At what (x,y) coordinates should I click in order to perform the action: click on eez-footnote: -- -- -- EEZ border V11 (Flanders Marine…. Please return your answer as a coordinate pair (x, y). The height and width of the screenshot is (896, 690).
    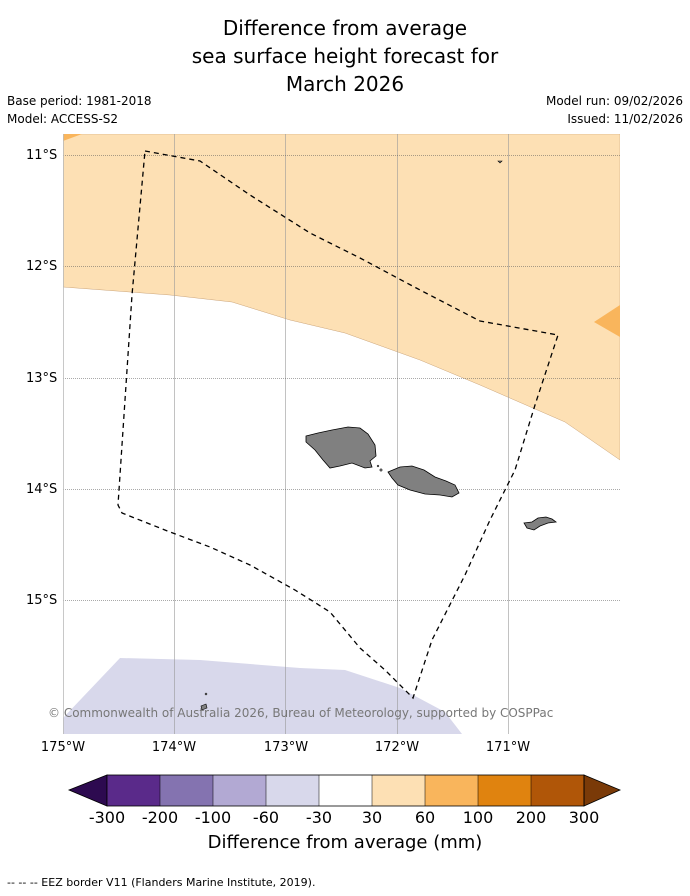
    Looking at the image, I should click on (161, 882).